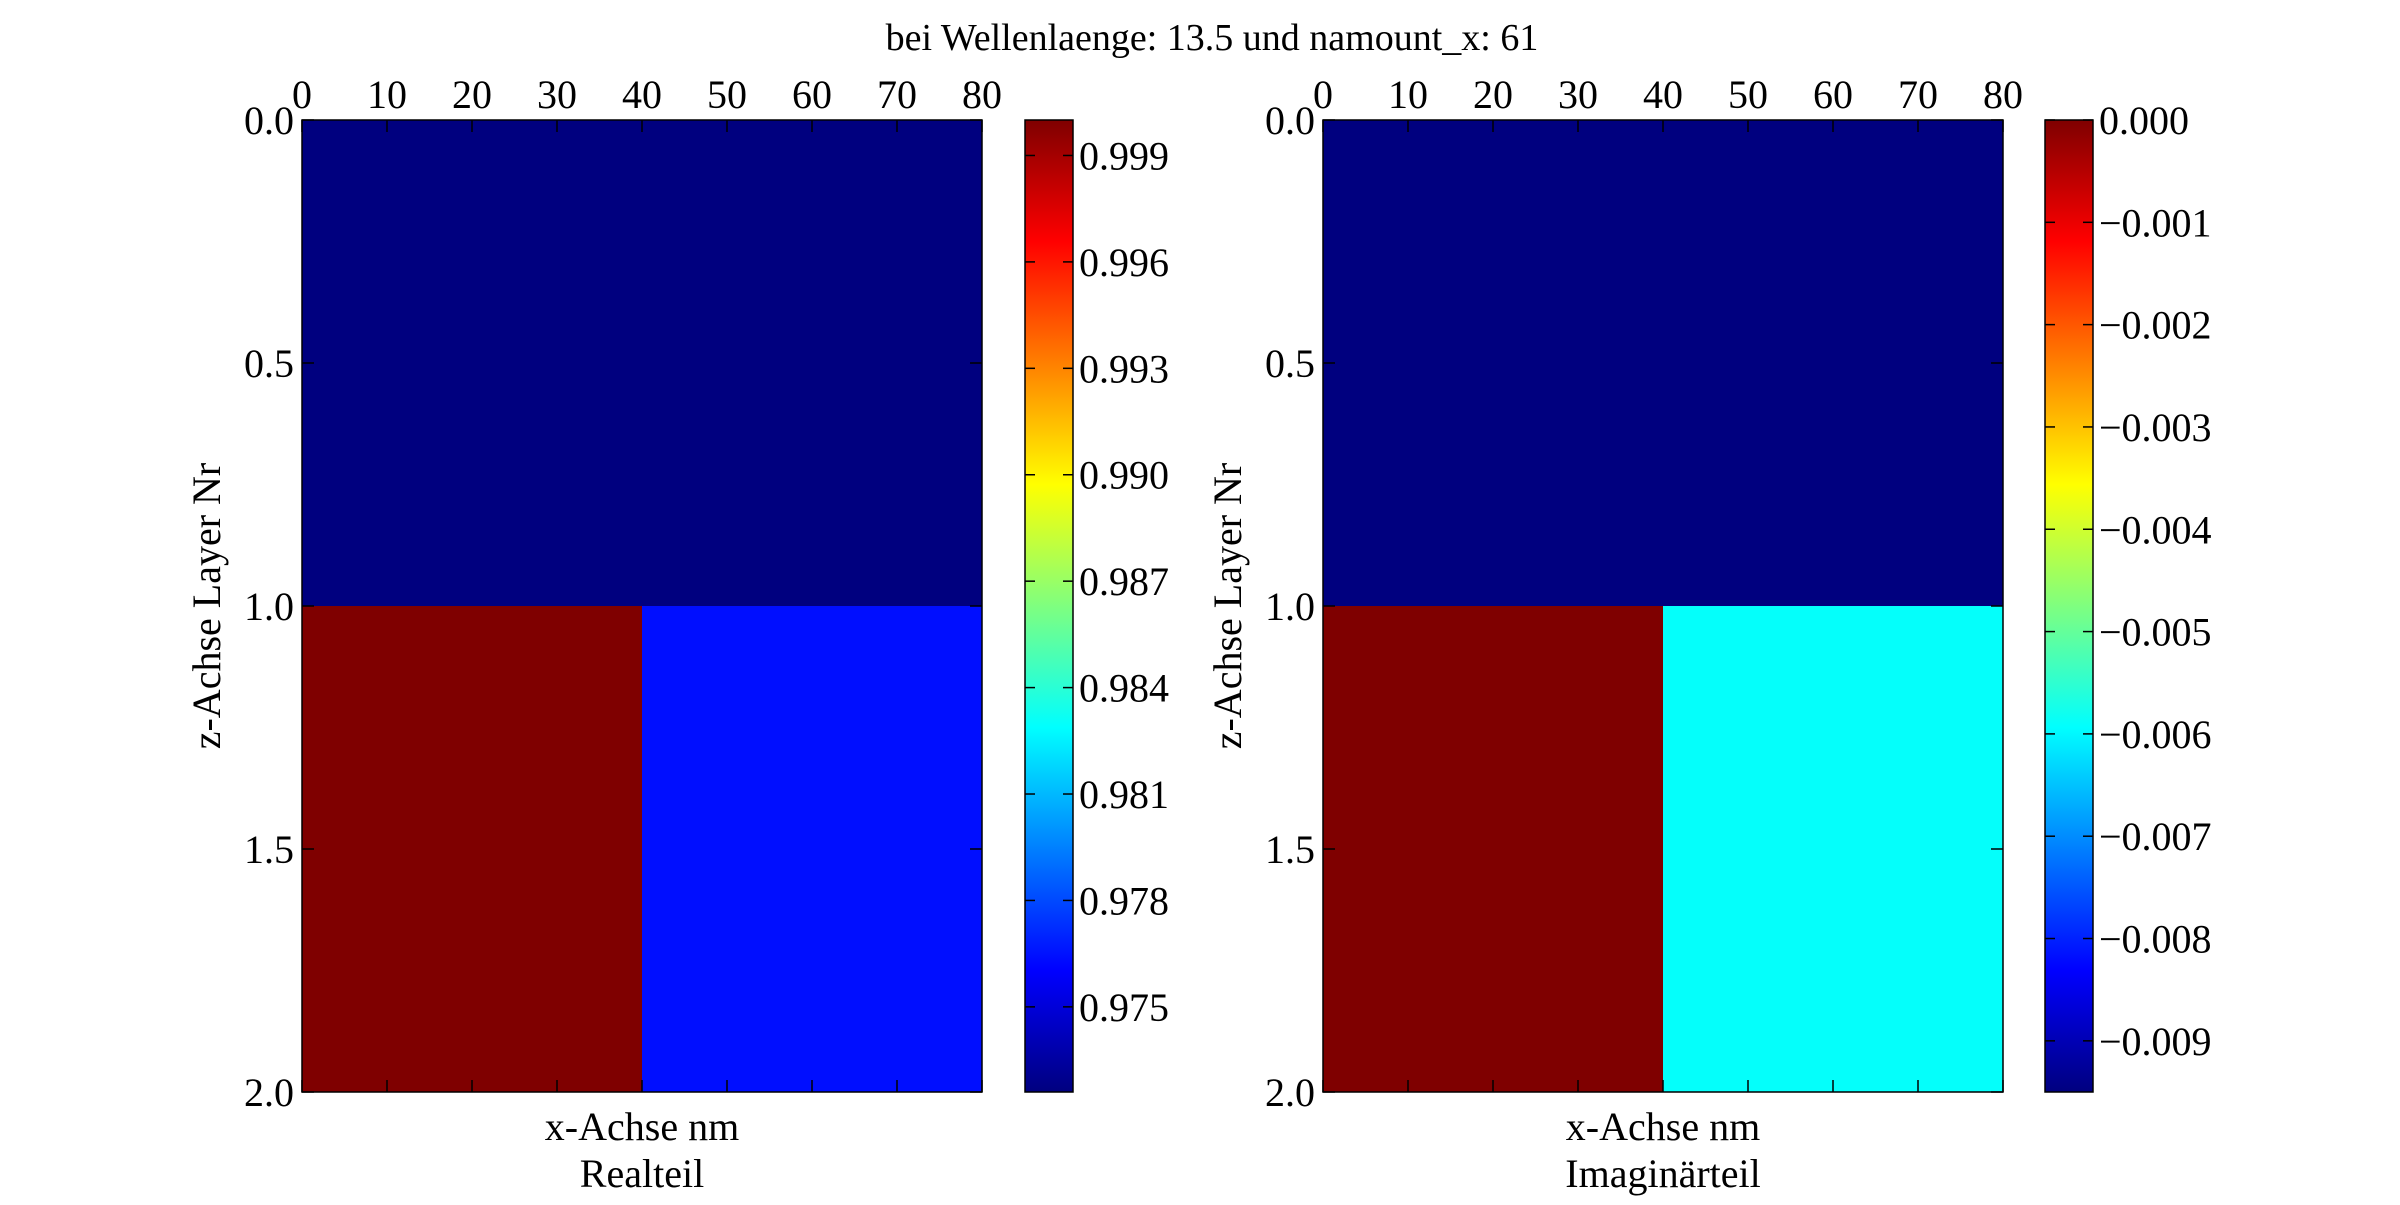 The width and height of the screenshot is (2400, 1205). I want to click on colorbar-tick-label: 0.000, so click(2144, 120).